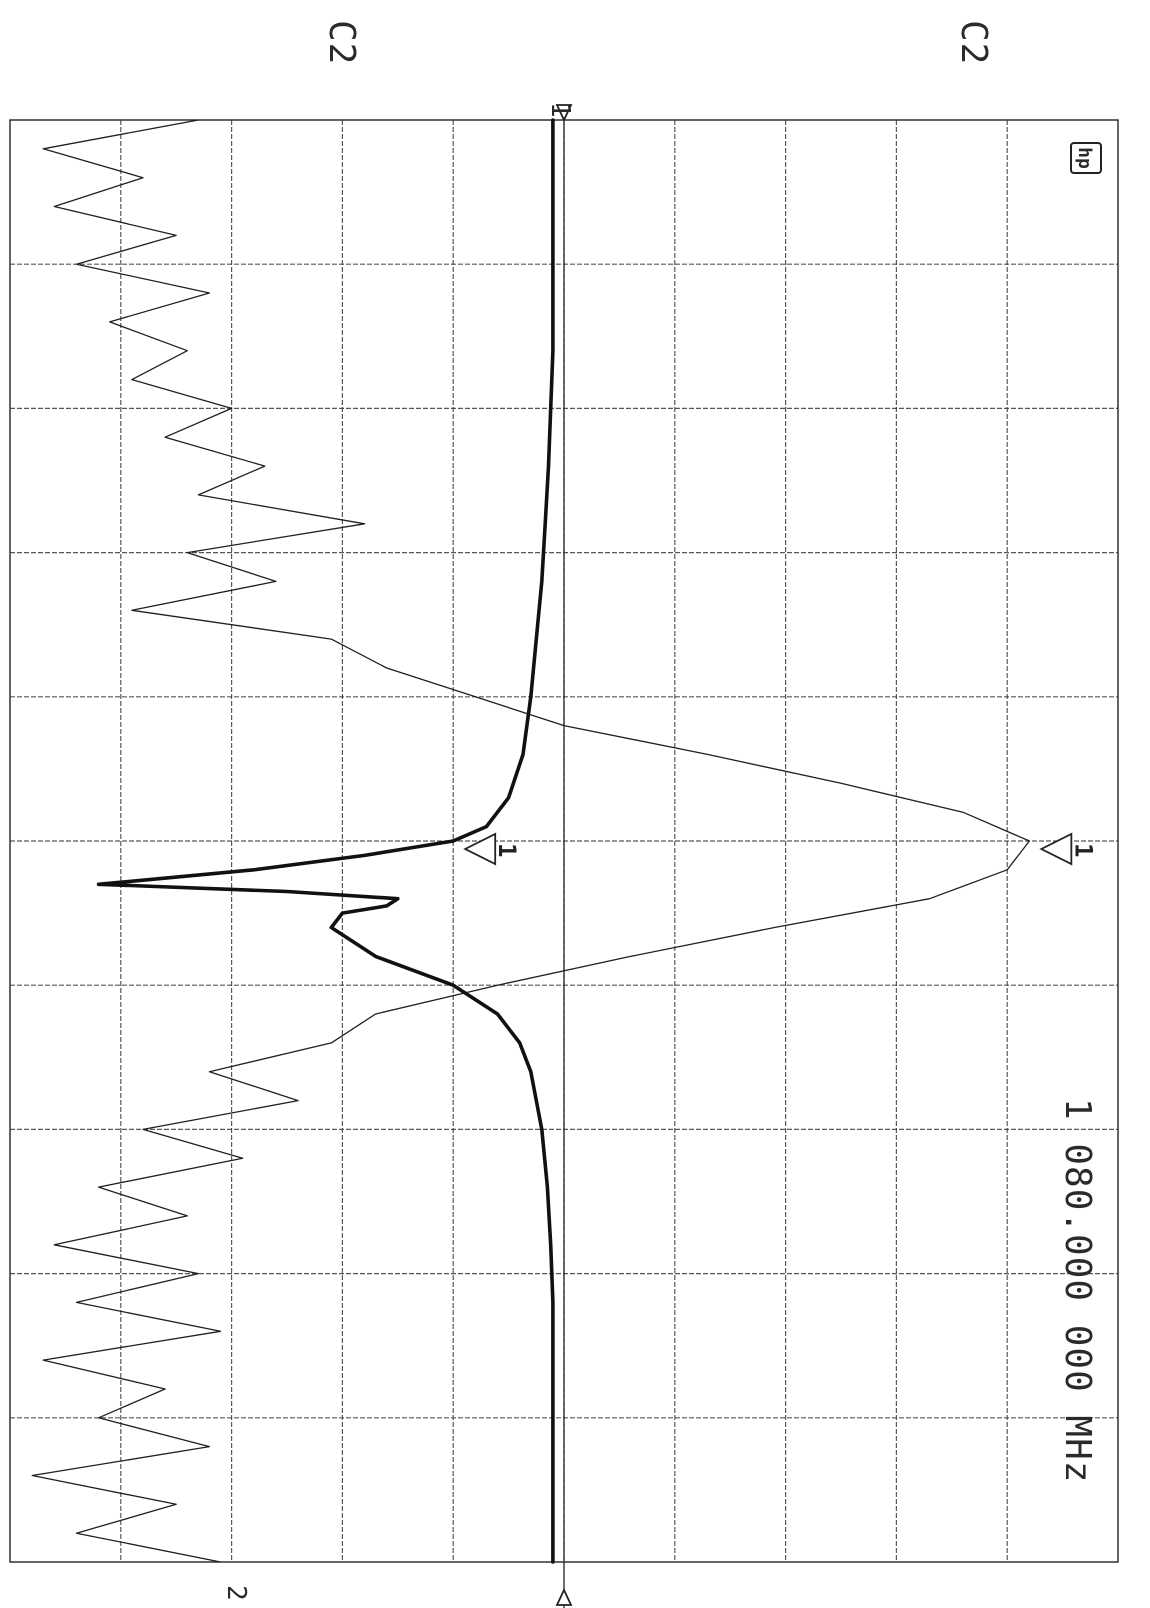 The width and height of the screenshot is (1150, 1608). What do you see at coordinates (564, 1596) in the screenshot?
I see `reference-arrow-bottom` at bounding box center [564, 1596].